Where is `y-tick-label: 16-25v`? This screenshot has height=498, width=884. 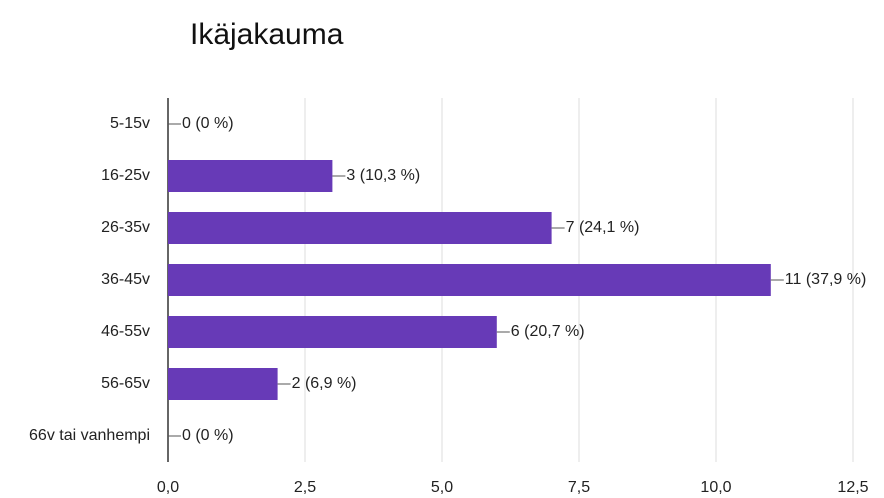 y-tick-label: 16-25v is located at coordinates (125, 175).